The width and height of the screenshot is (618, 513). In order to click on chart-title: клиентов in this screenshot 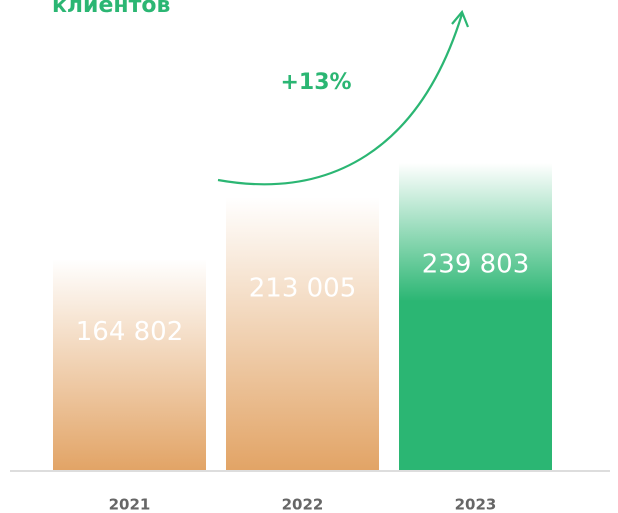, I will do `click(111, 9)`.